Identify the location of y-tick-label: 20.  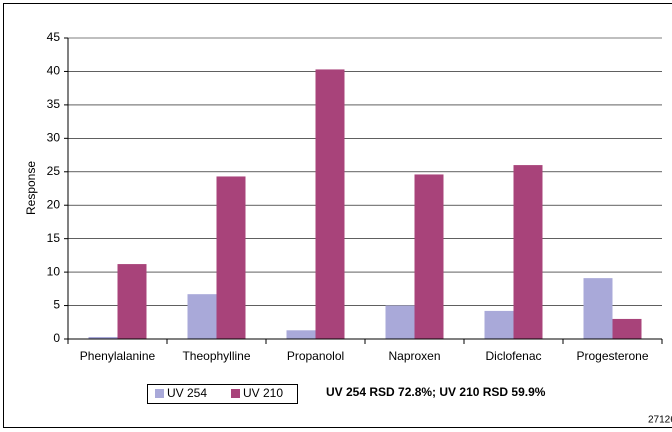
(54, 204).